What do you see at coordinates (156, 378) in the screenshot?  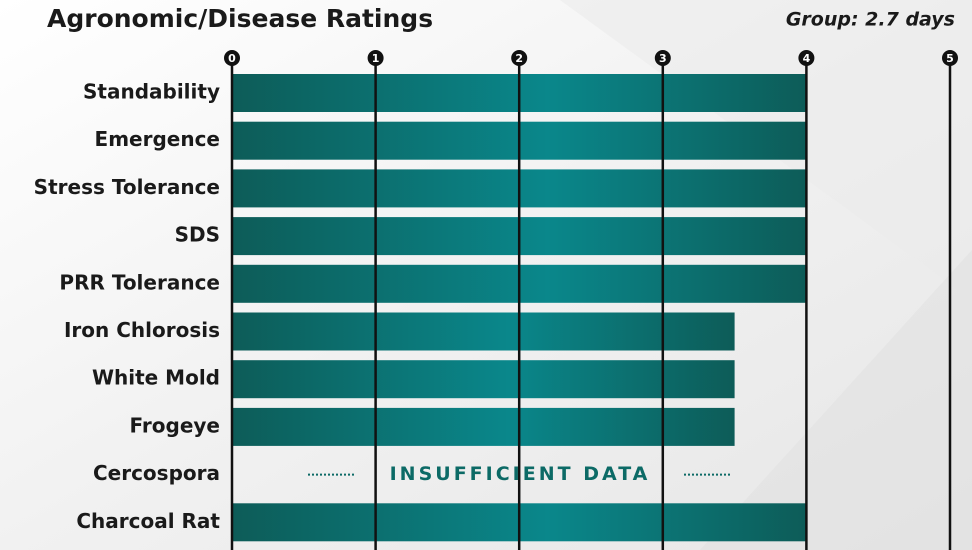 I see `category-label: White Mold` at bounding box center [156, 378].